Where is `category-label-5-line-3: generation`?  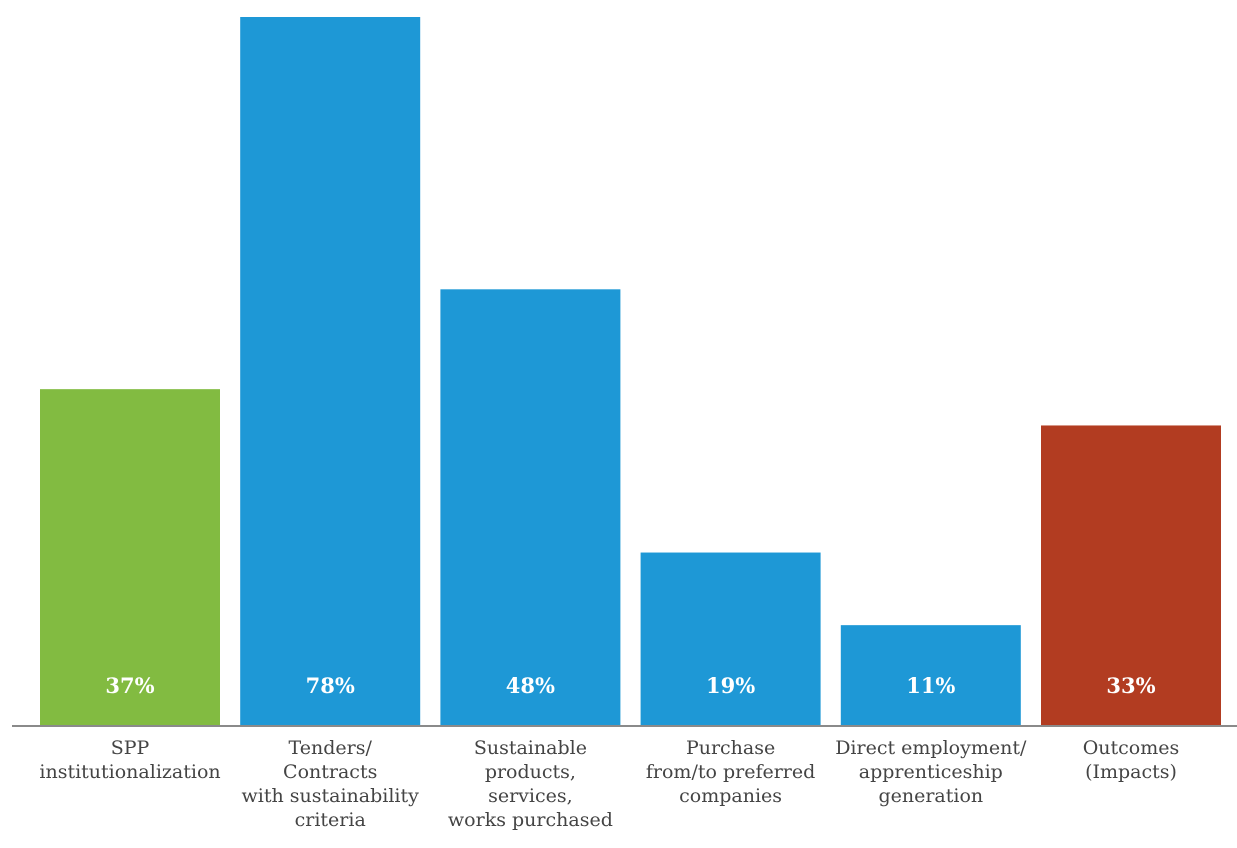 category-label-5-line-3: generation is located at coordinates (930, 796).